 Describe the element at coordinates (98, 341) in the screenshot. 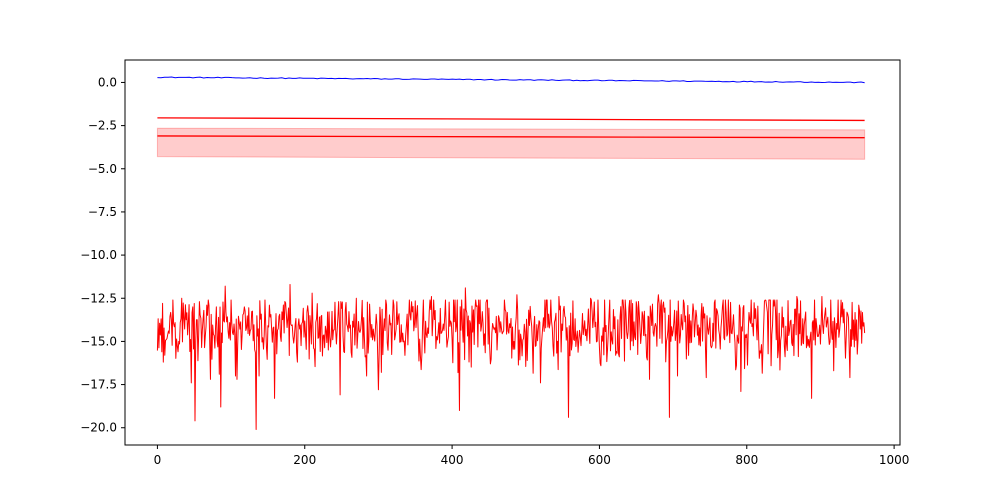

I see `y-tick-label: −15.0` at that location.